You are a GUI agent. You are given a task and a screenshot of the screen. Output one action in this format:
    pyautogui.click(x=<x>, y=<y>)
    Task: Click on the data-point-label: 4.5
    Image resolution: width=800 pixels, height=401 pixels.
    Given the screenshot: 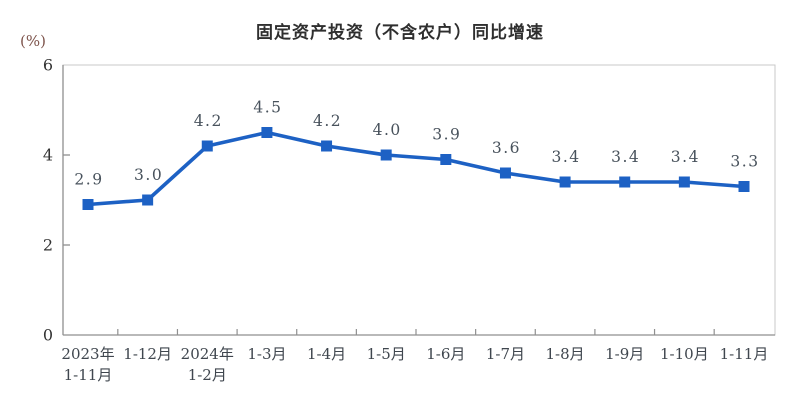 What is the action you would take?
    pyautogui.click(x=267, y=108)
    